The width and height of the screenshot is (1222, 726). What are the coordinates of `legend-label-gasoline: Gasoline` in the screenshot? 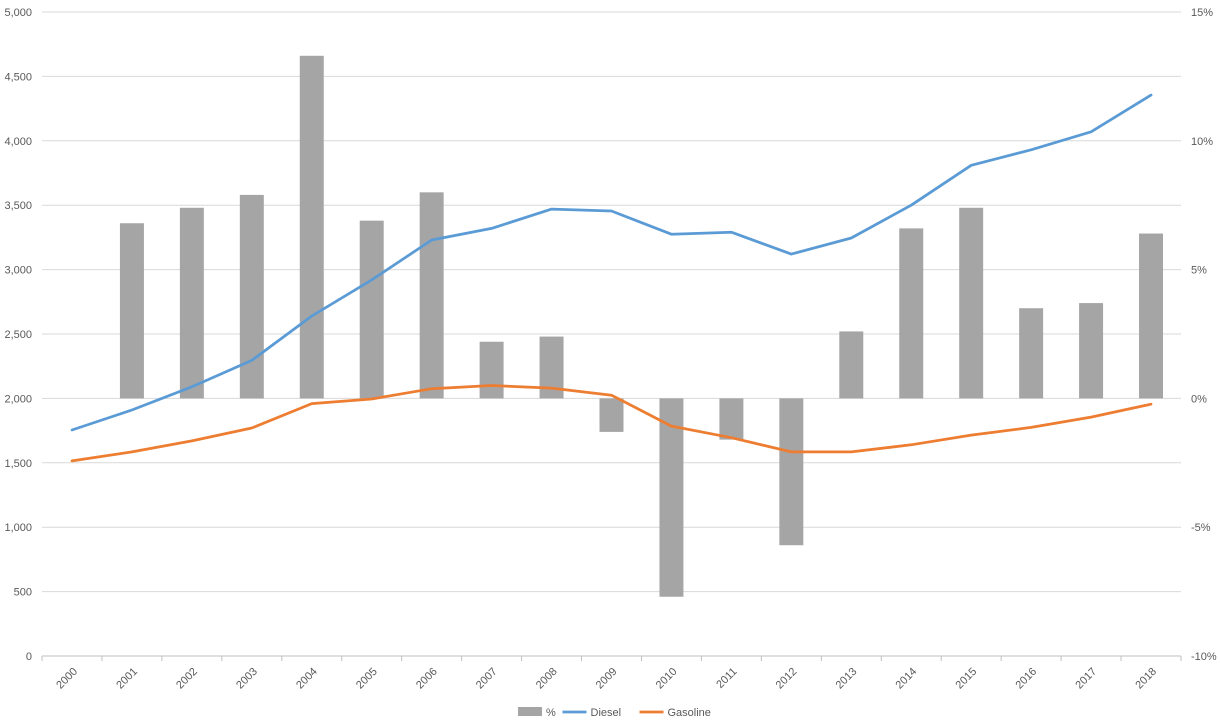 It's located at (689, 713).